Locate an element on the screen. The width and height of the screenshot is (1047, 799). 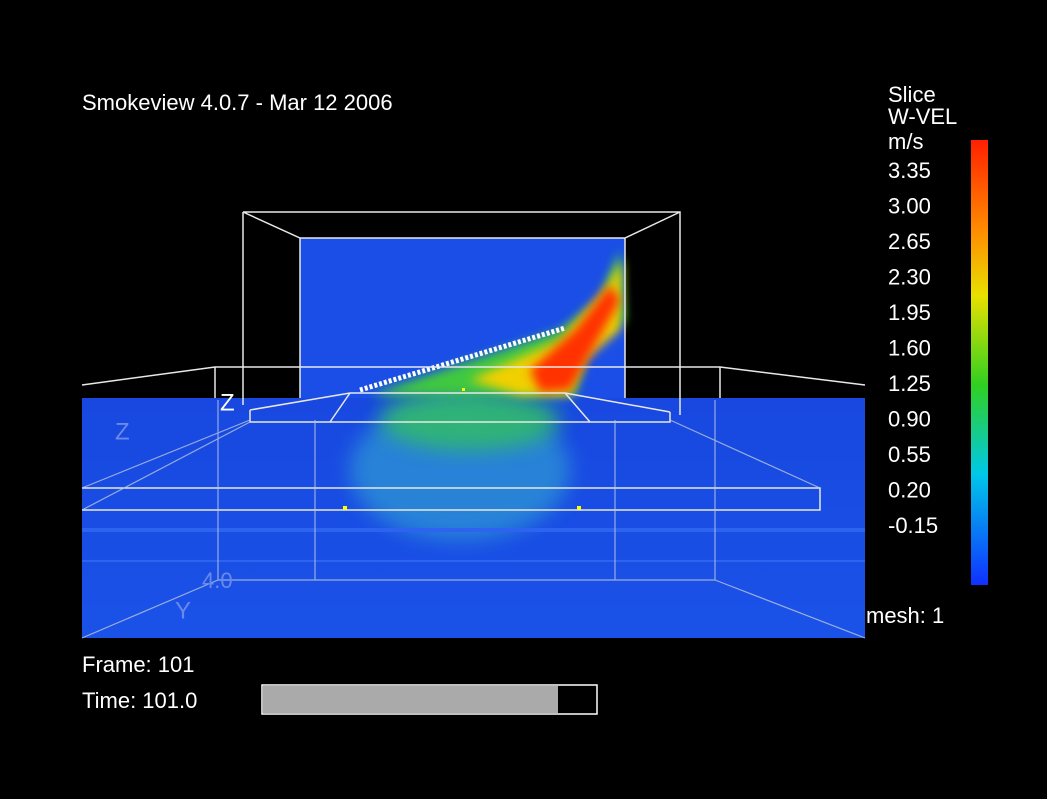
colorbar-label: 3.35 is located at coordinates (909, 170).